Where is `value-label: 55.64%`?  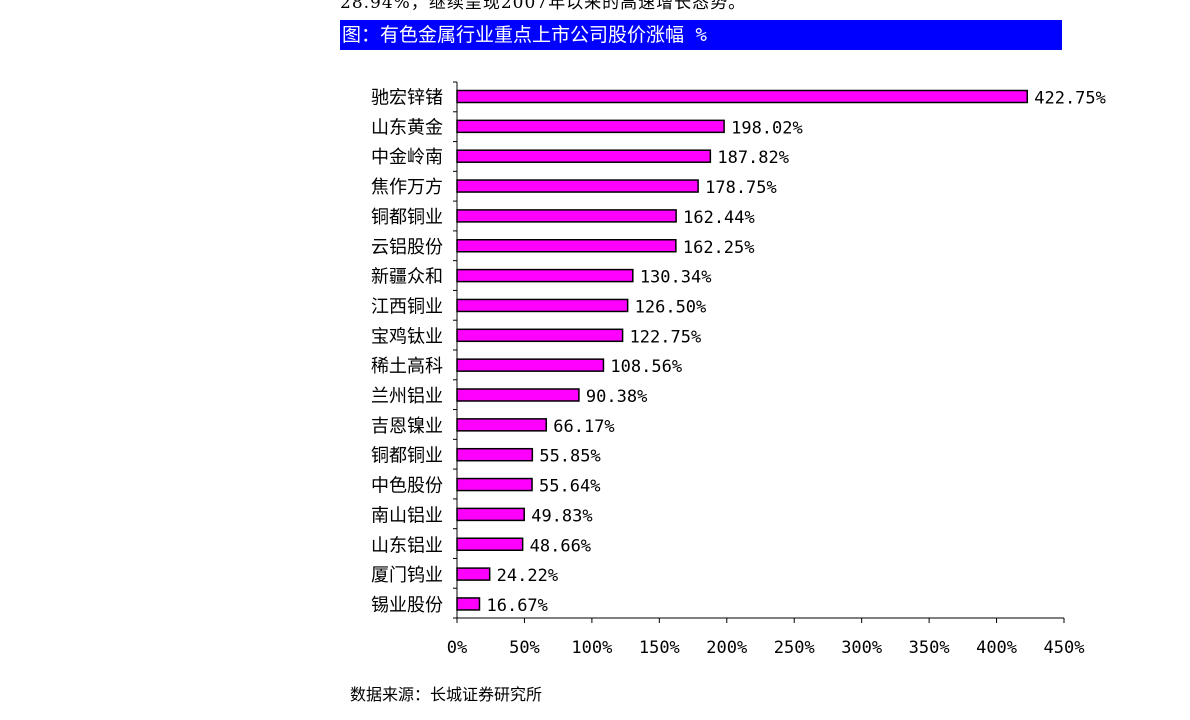
value-label: 55.64% is located at coordinates (569, 487).